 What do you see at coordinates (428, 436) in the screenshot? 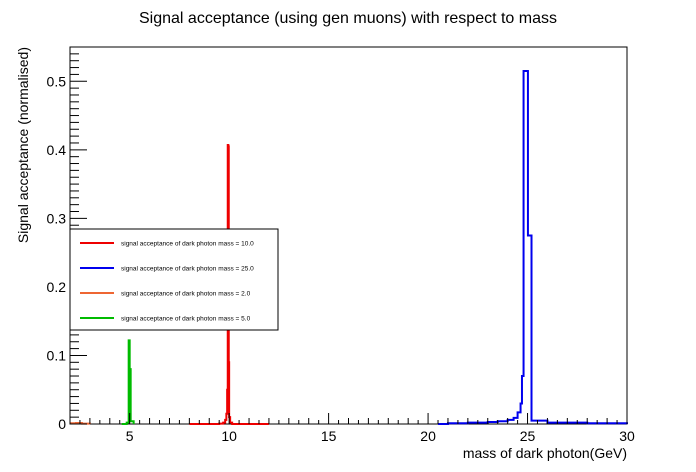
I see `x-tick-label: 20` at bounding box center [428, 436].